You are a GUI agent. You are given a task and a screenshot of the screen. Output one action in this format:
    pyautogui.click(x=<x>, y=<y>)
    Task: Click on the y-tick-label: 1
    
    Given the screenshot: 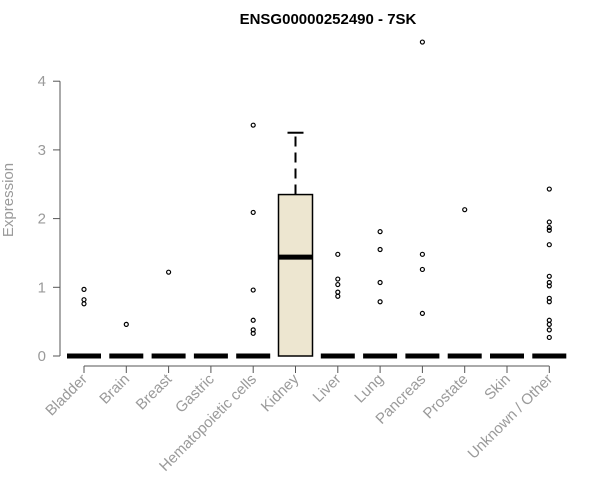 What is the action you would take?
    pyautogui.click(x=42, y=287)
    